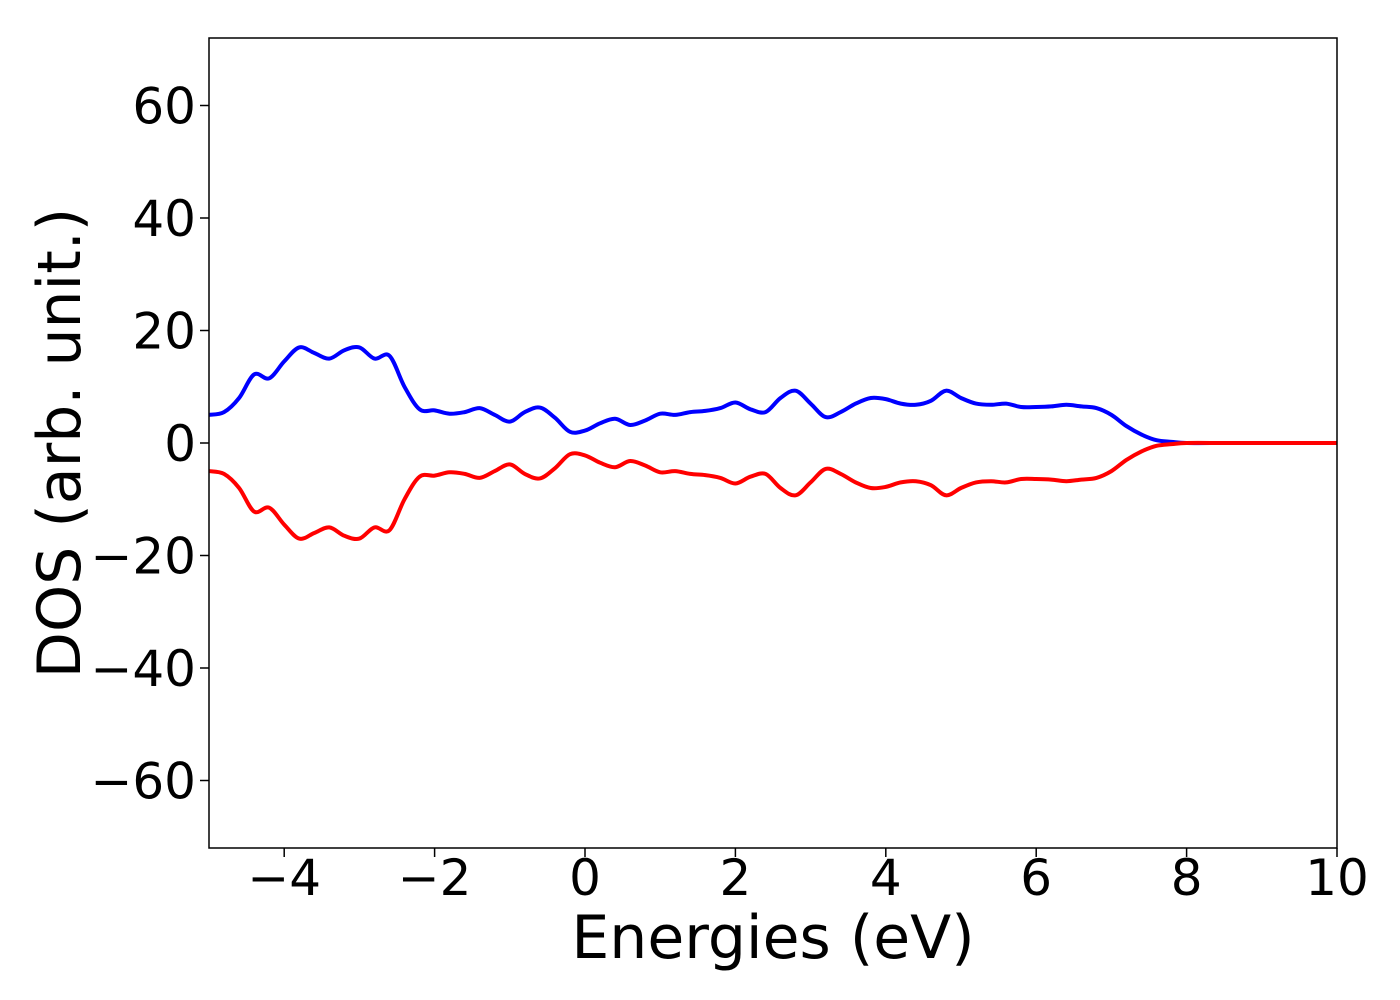 This screenshot has height=1000, width=1400. I want to click on y-tick-label: −40, so click(143, 669).